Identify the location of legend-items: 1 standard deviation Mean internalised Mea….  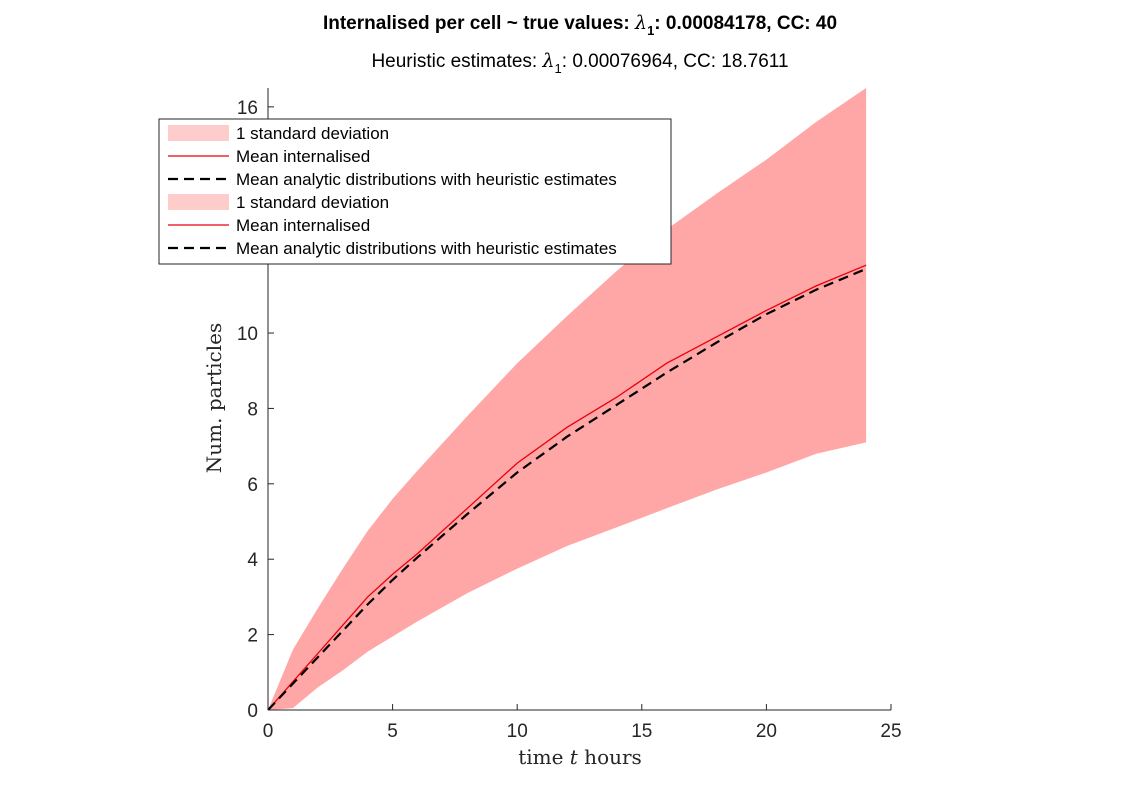
(392, 191).